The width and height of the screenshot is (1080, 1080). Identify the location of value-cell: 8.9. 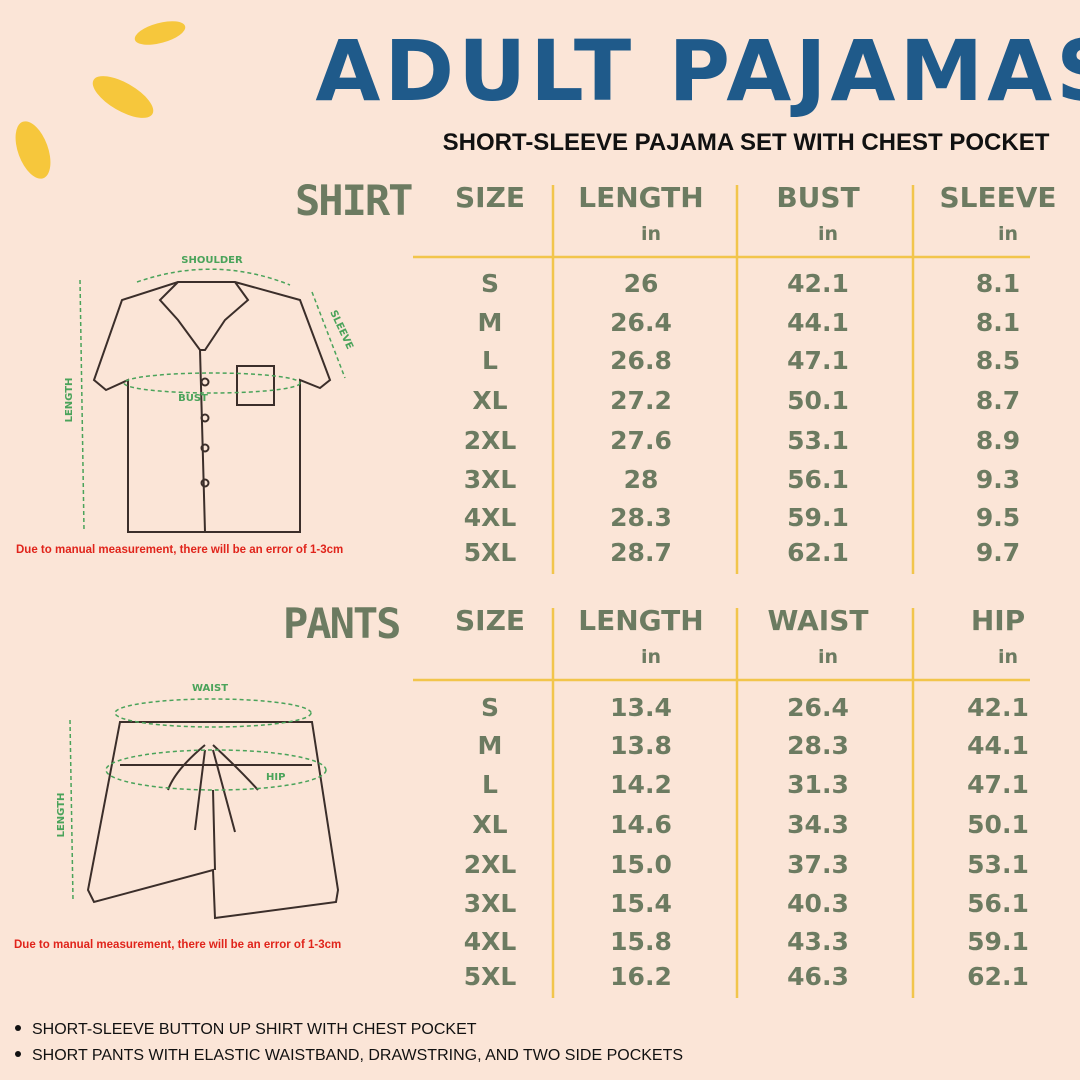
(998, 440).